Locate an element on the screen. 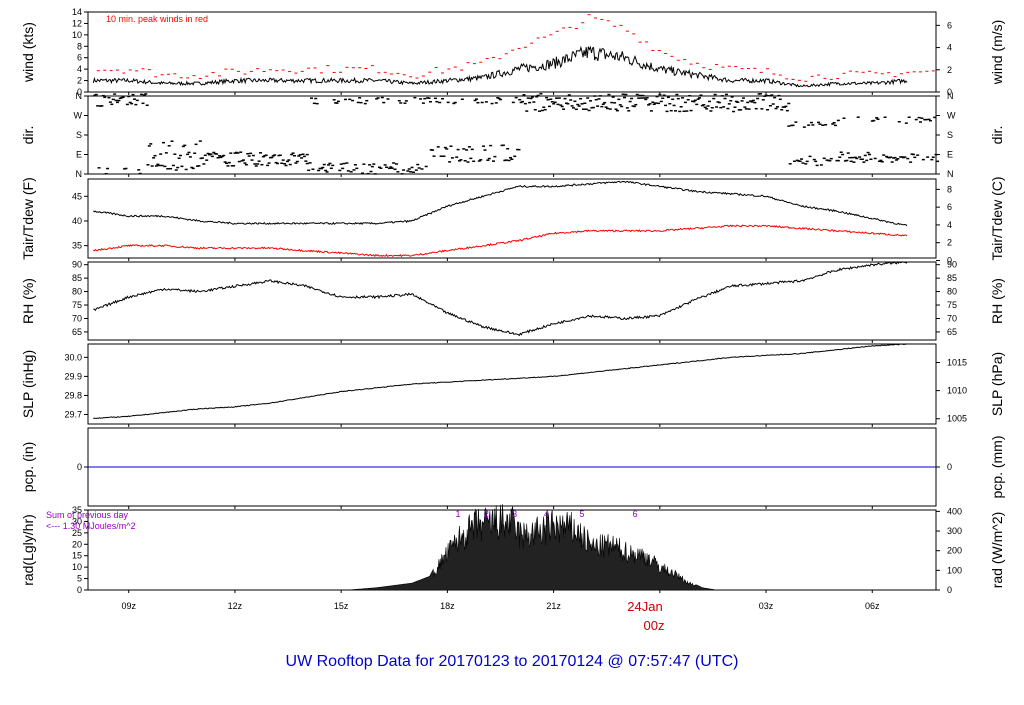 This screenshot has height=705, width=1024. temp-ylabel: Tair/Tdew (F) is located at coordinates (28, 218).